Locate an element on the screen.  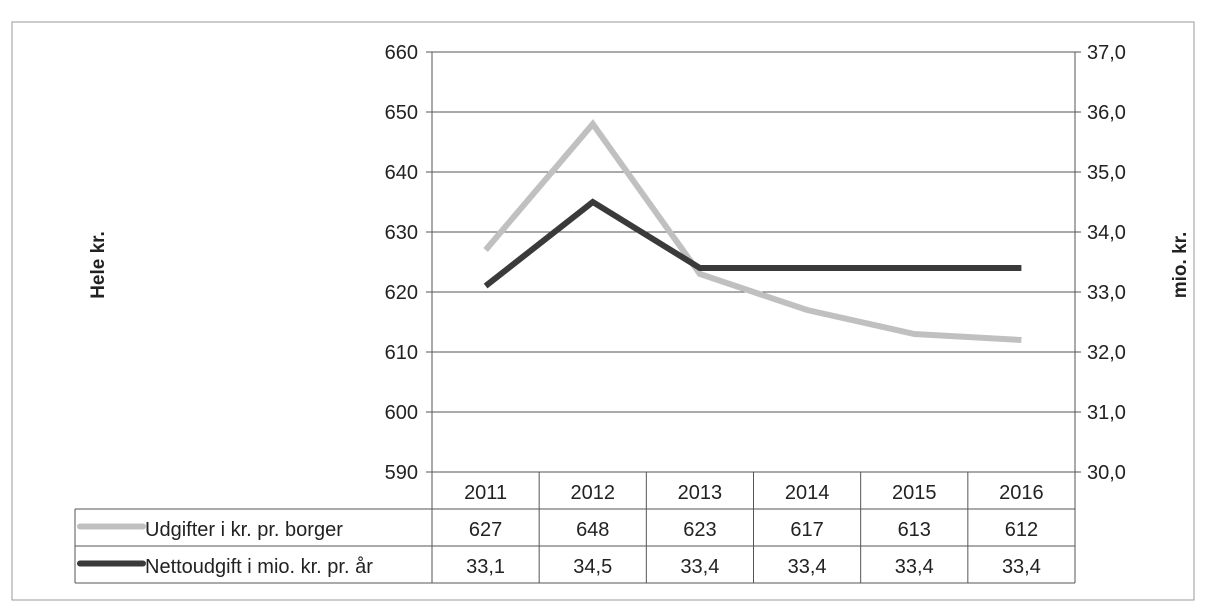
y2-tick-label: 37,0 is located at coordinates (1106, 53).